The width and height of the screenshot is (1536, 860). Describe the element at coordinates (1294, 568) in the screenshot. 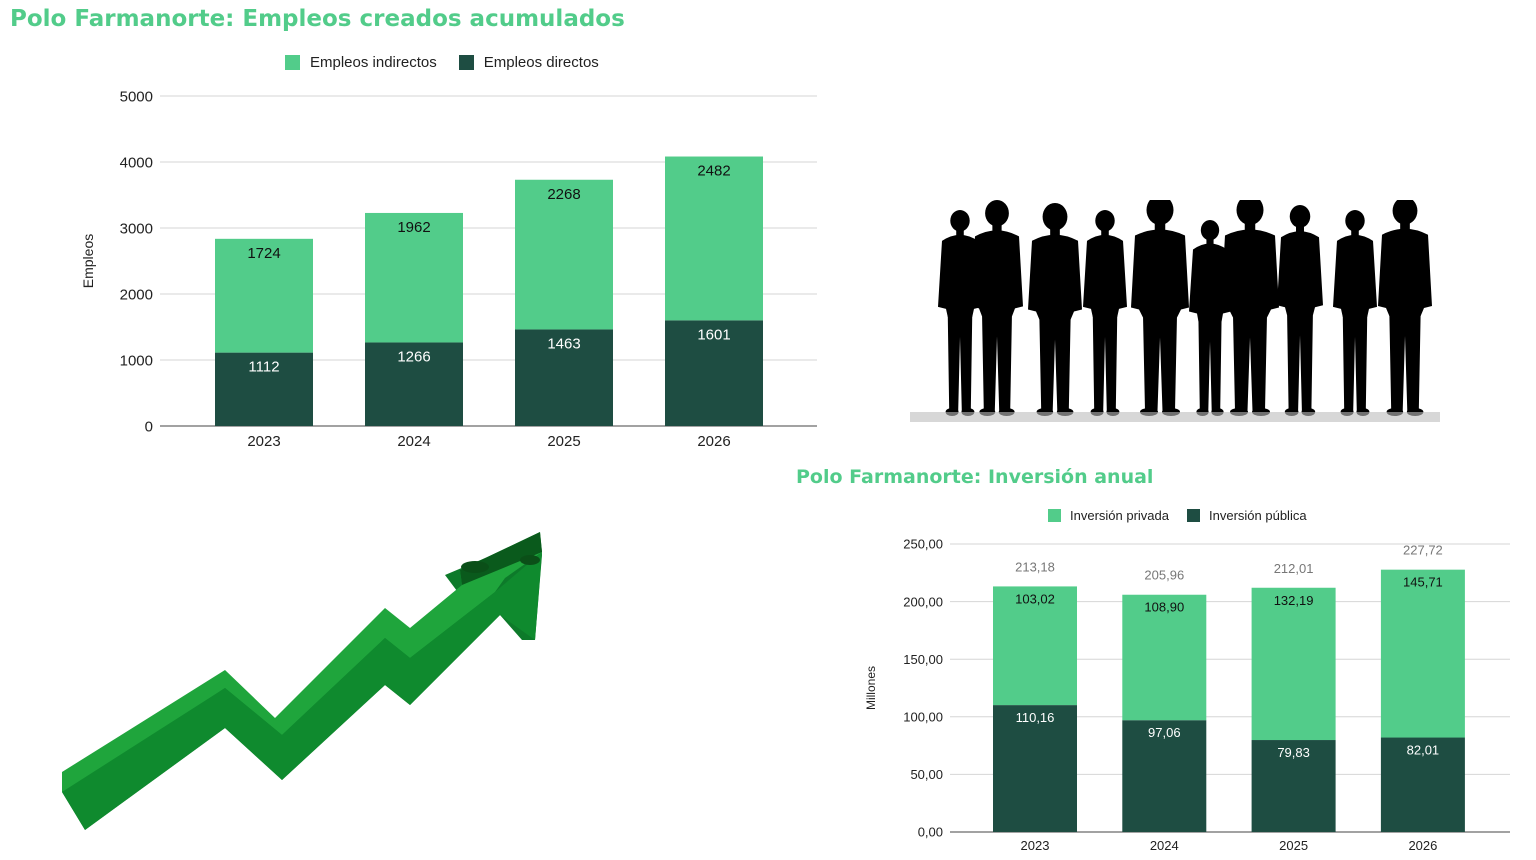

I see `bar-total-label: 212,01` at that location.